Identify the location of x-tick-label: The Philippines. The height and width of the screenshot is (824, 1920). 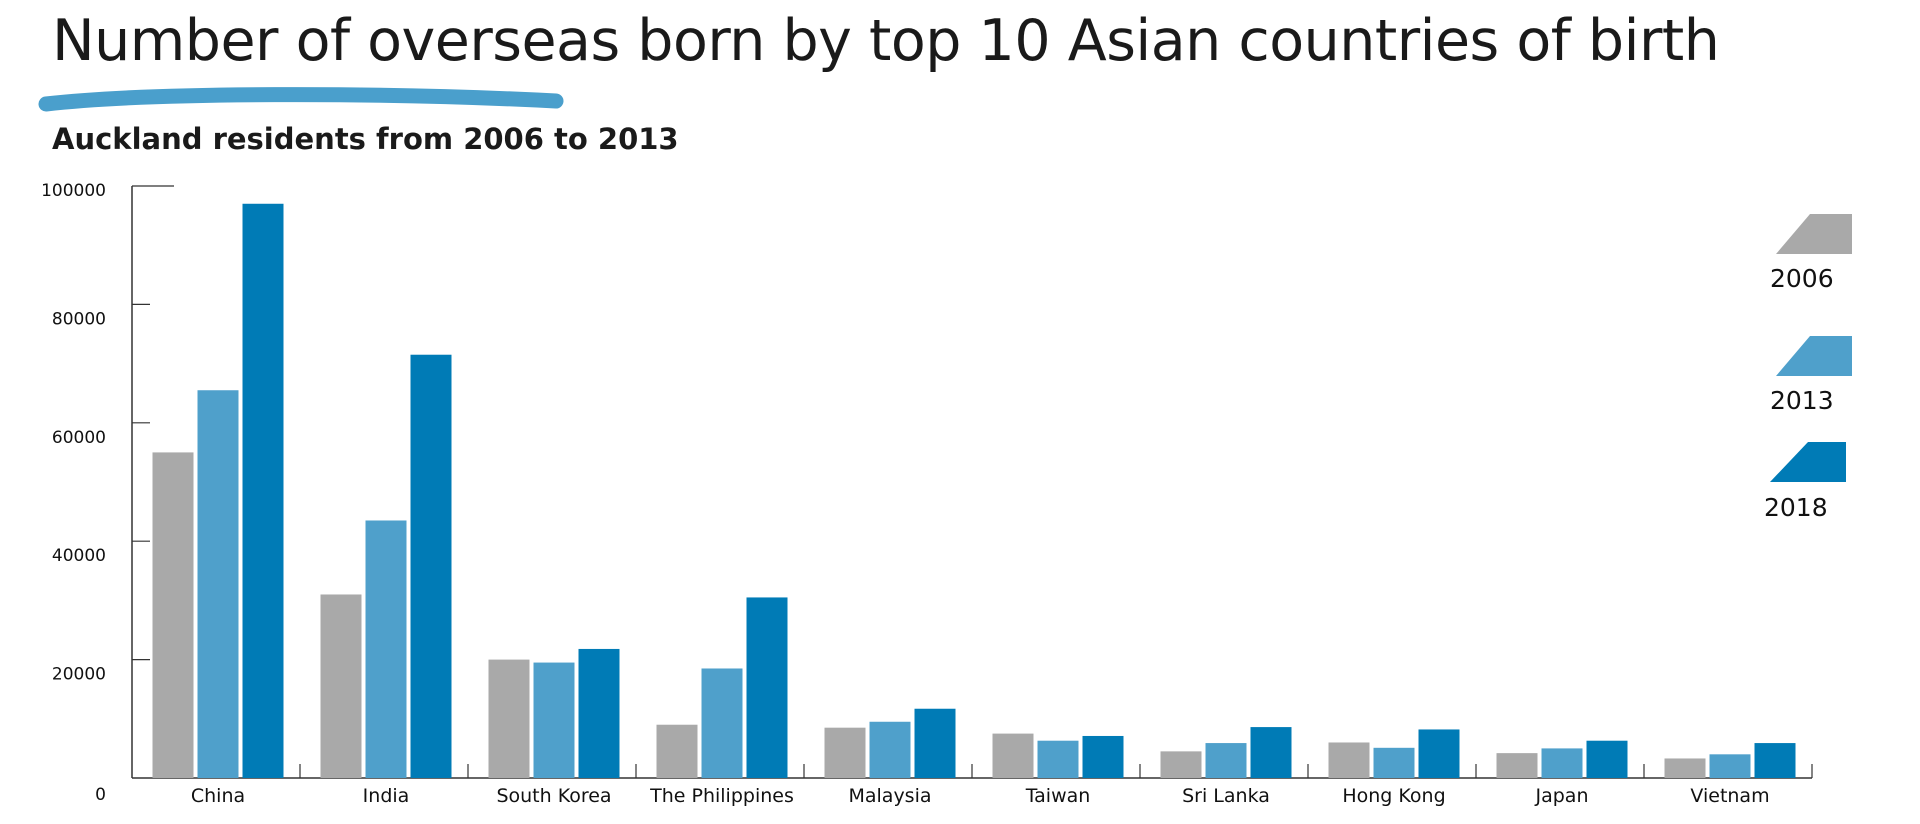
(721, 796).